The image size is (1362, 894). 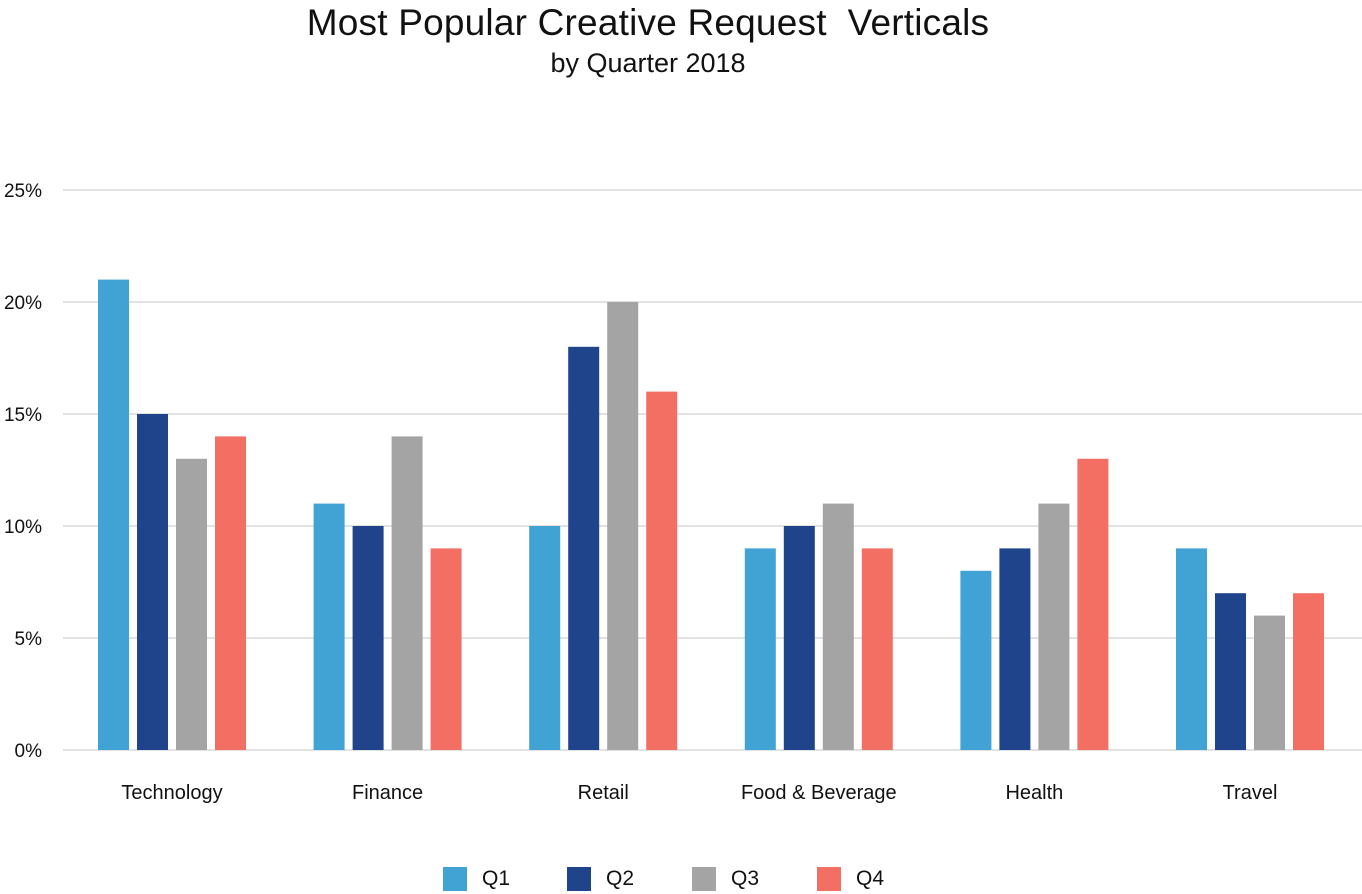 I want to click on y-axis-ticks: 0% 5% 10% 15% 20% 25%, so click(x=23, y=471).